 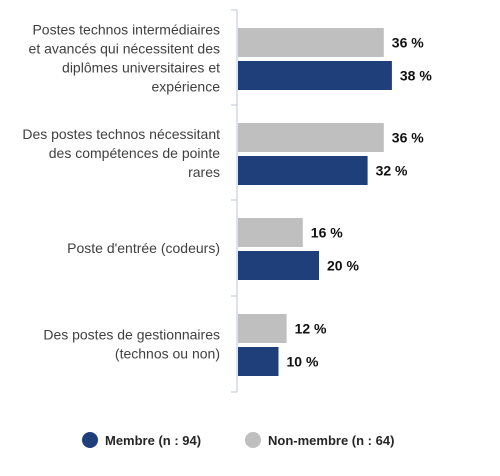 I want to click on category-label: expérience, so click(x=186, y=87).